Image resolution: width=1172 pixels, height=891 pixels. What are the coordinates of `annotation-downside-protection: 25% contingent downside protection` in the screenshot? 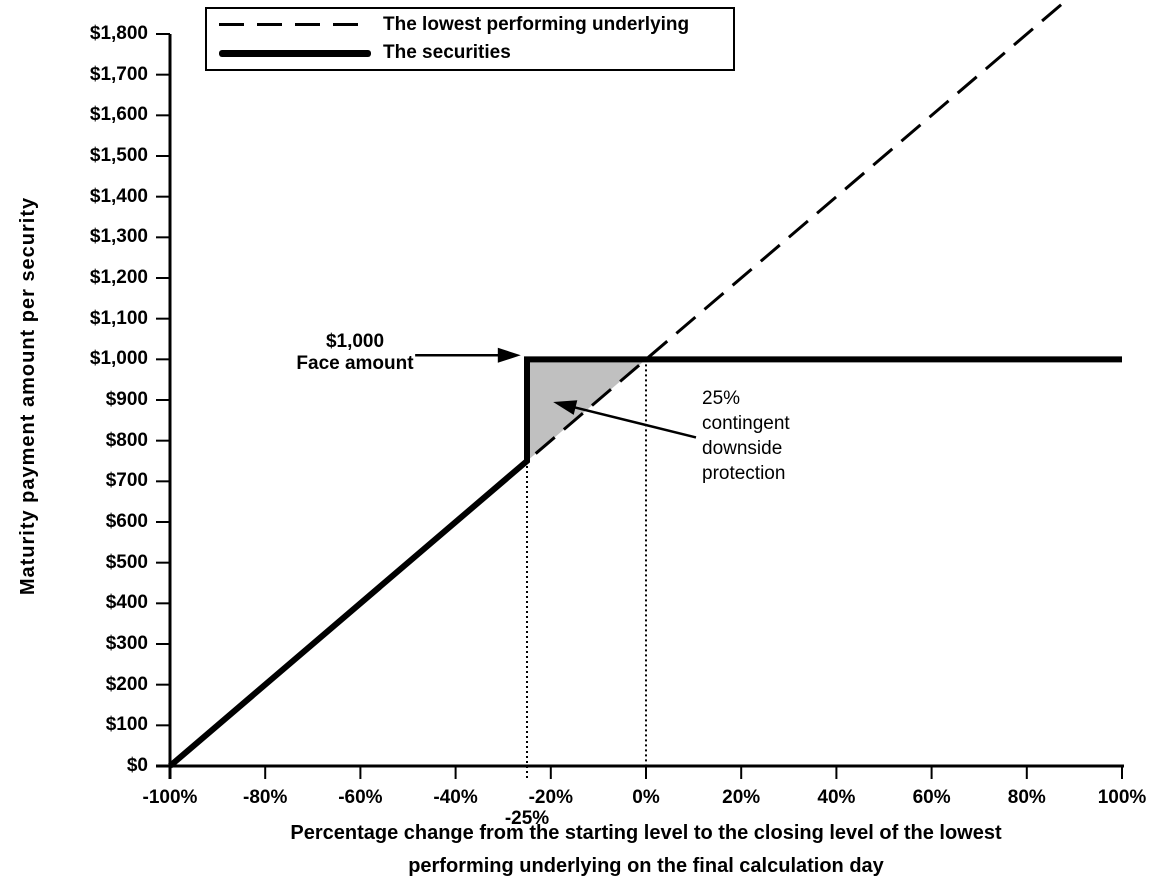 It's located at (746, 436).